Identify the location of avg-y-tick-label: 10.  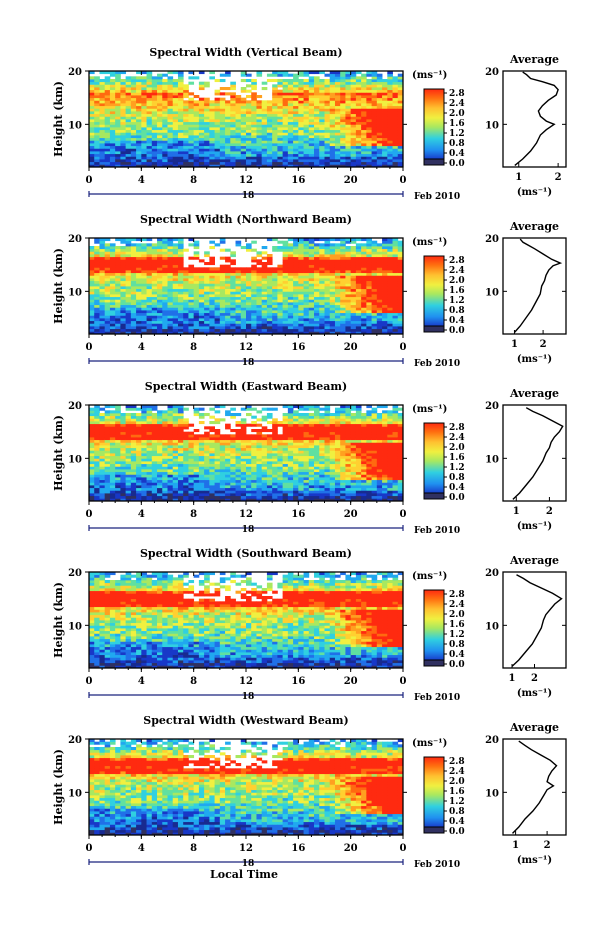
(492, 459).